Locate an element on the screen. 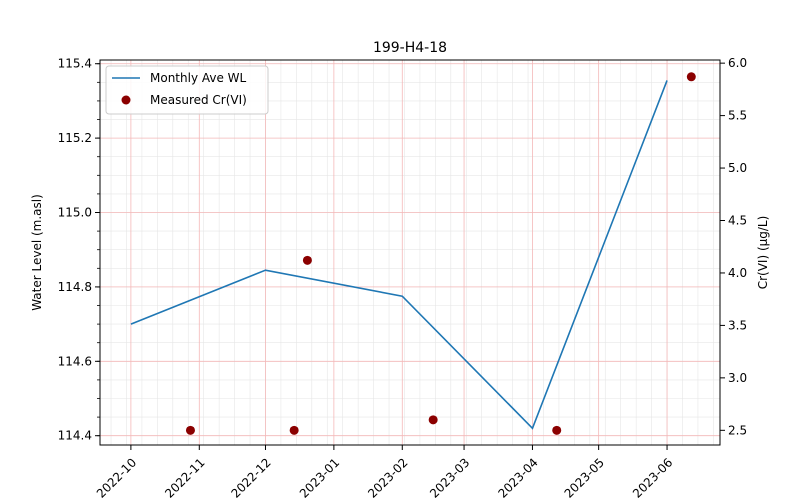 This screenshot has height=500, width=800. right-y-tick-label: 5.0 is located at coordinates (737, 168).